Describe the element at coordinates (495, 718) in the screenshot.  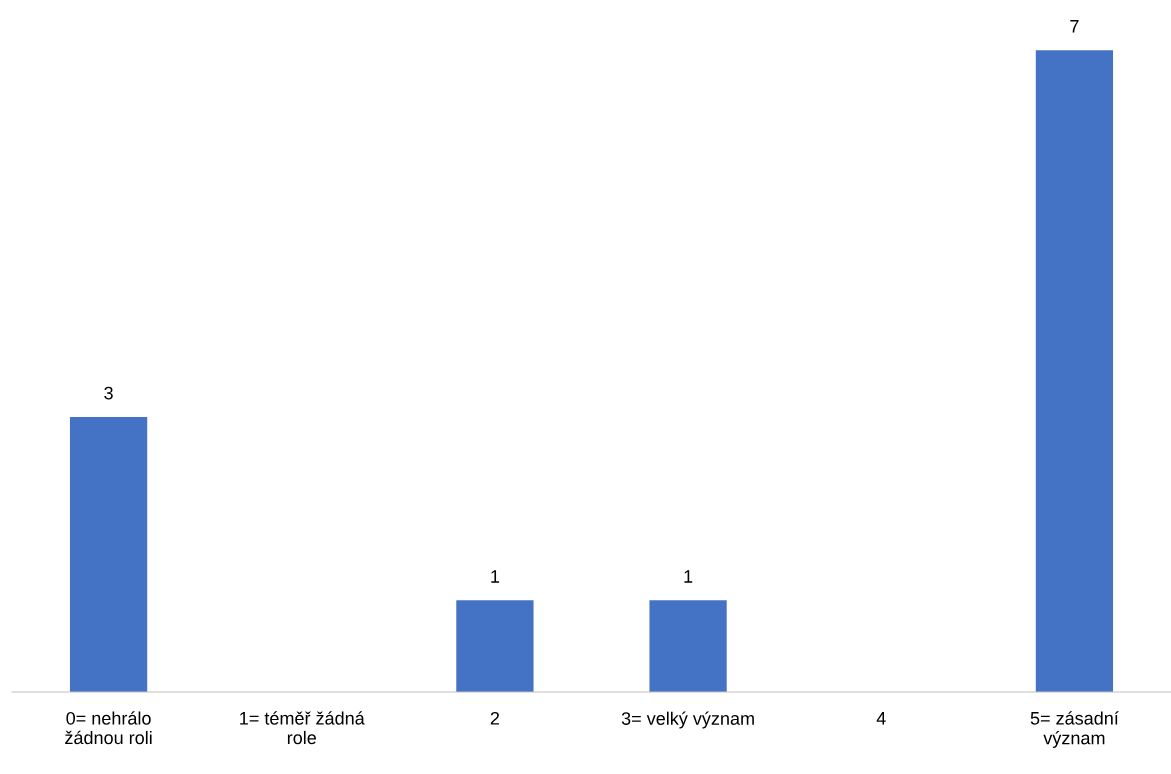
I see `x-tick-label: 2` at that location.